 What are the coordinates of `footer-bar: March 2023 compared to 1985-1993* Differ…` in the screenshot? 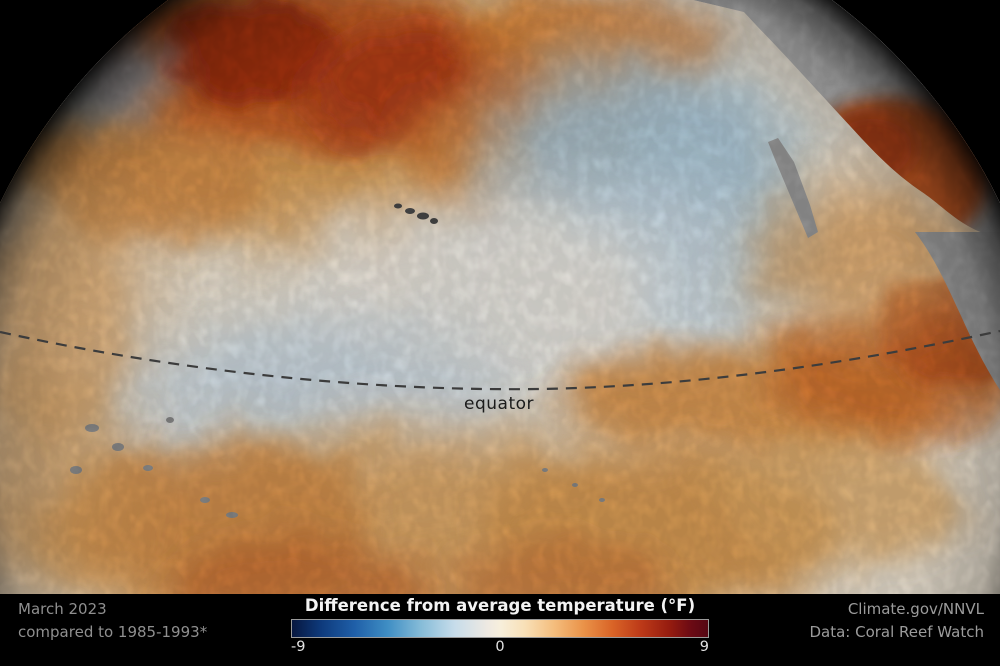 It's located at (500, 630).